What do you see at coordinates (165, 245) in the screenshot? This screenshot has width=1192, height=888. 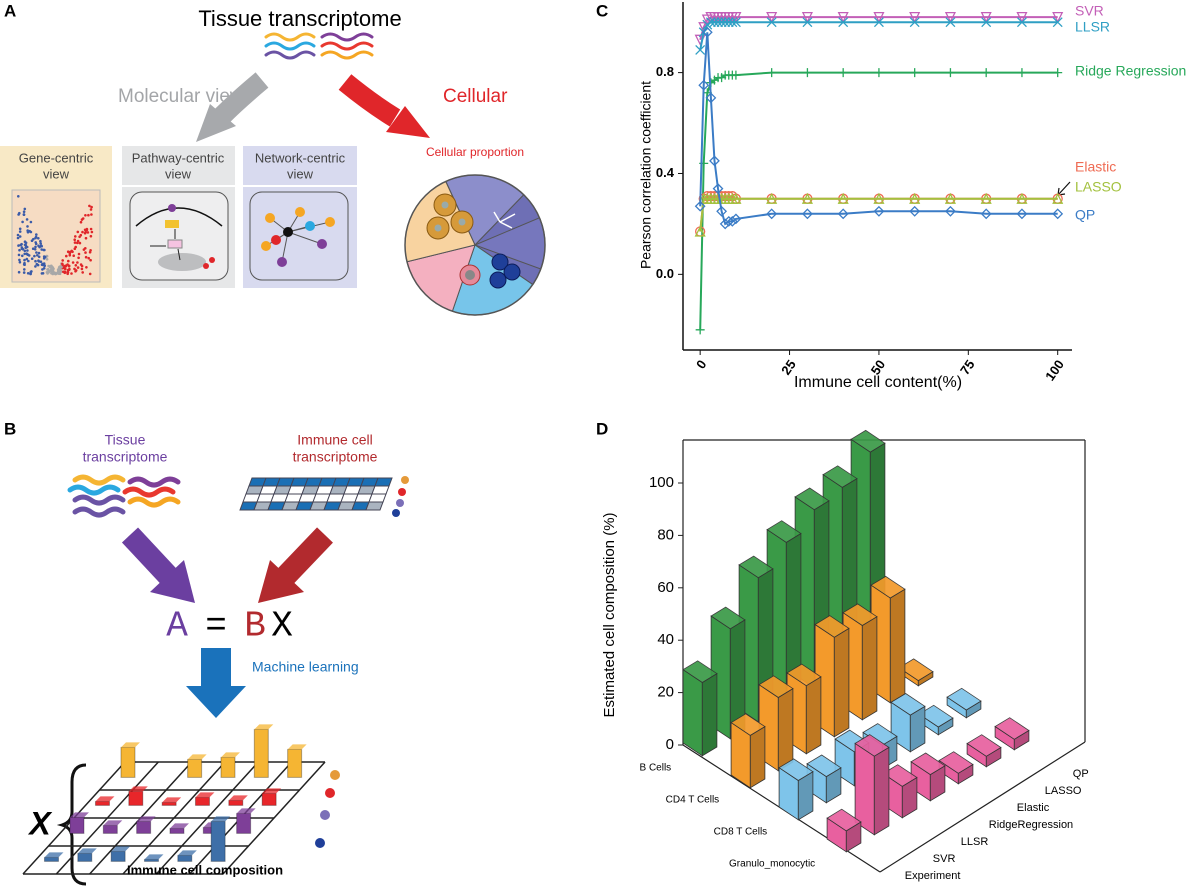 I see `arrows` at bounding box center [165, 245].